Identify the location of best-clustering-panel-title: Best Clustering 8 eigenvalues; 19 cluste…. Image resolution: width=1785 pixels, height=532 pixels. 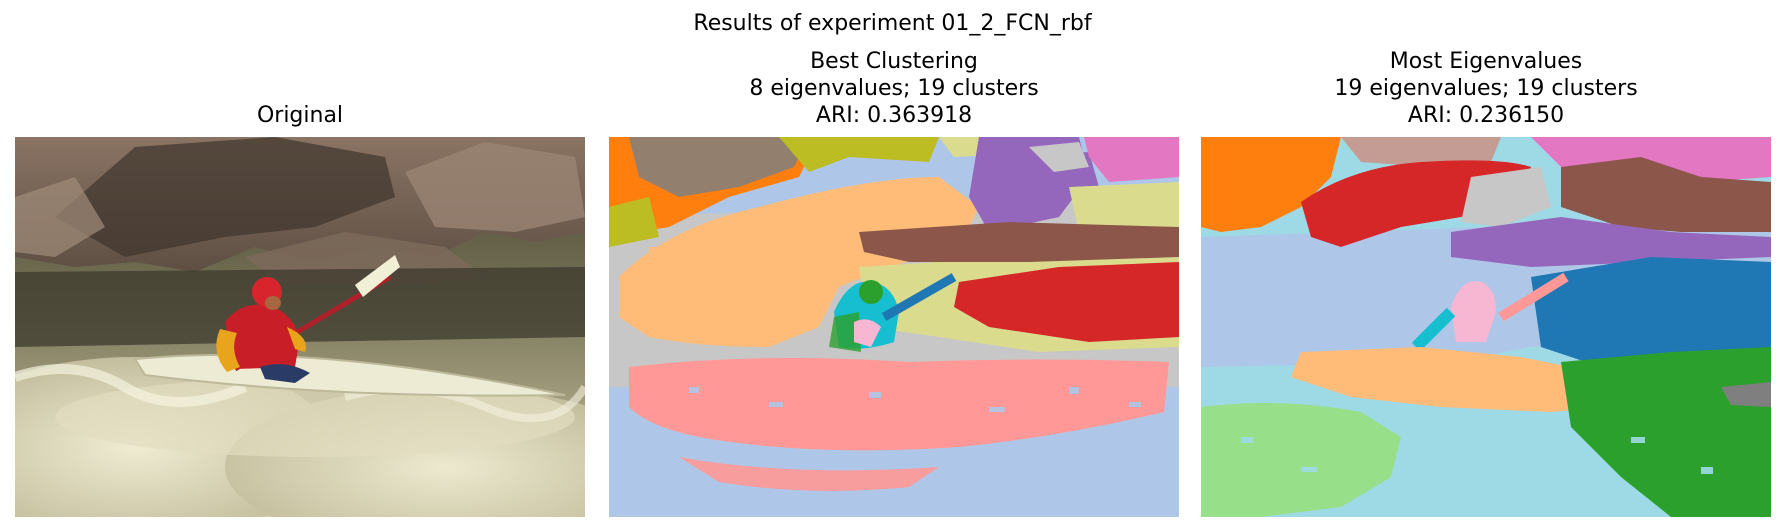
(894, 88).